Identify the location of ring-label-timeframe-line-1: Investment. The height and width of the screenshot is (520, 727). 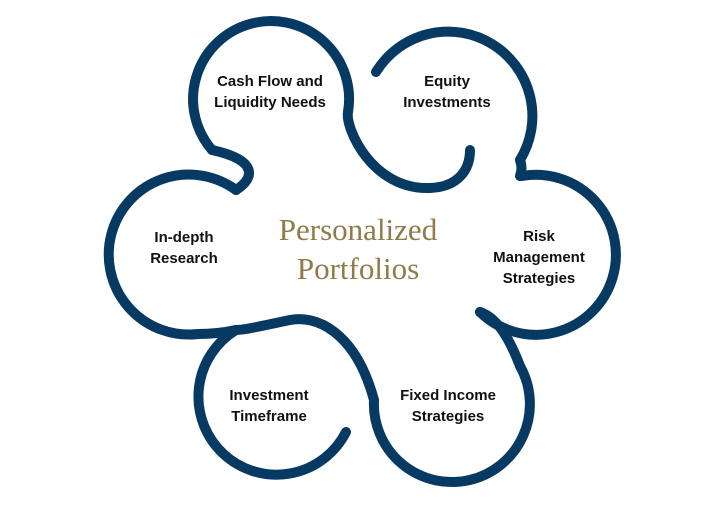
(269, 395).